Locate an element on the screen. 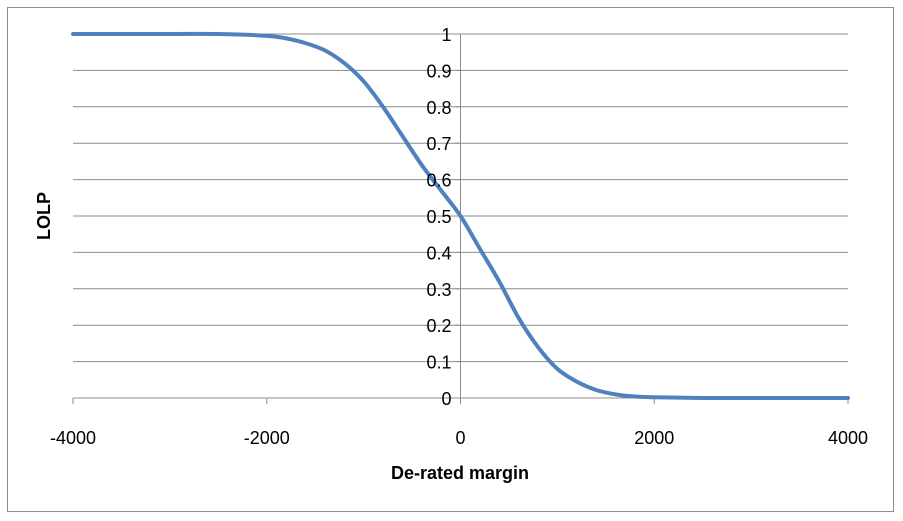 Image resolution: width=903 pixels, height=521 pixels. y-tick-label-0: 0 is located at coordinates (446, 399).